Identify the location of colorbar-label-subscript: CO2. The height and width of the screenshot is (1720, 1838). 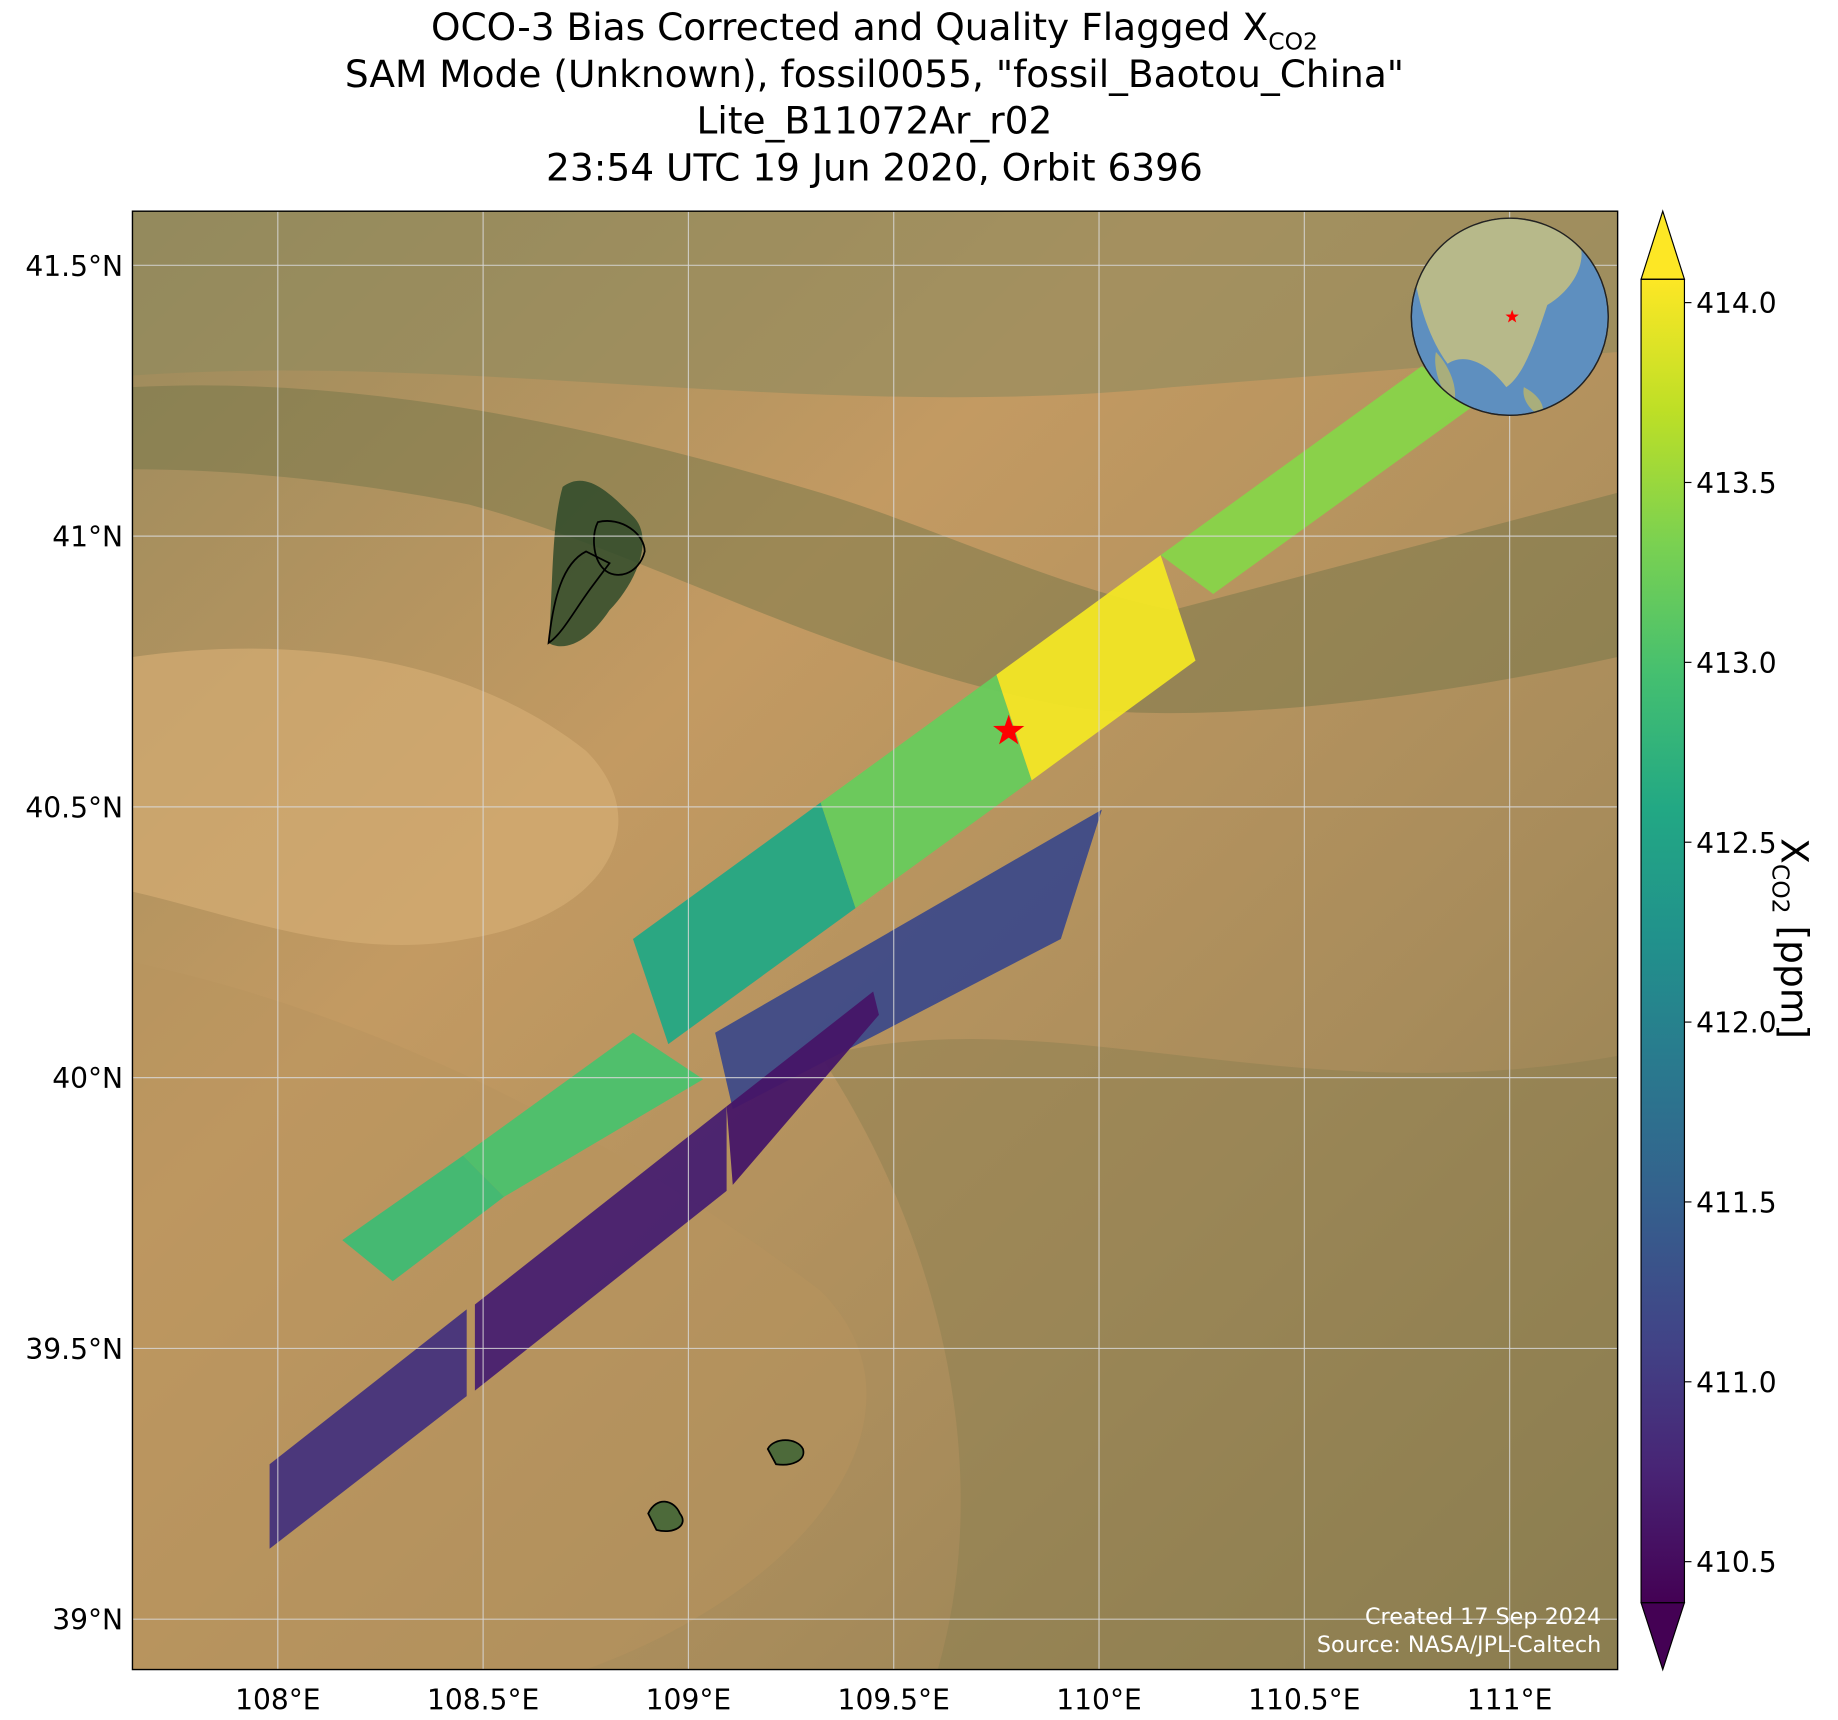
(1780, 889).